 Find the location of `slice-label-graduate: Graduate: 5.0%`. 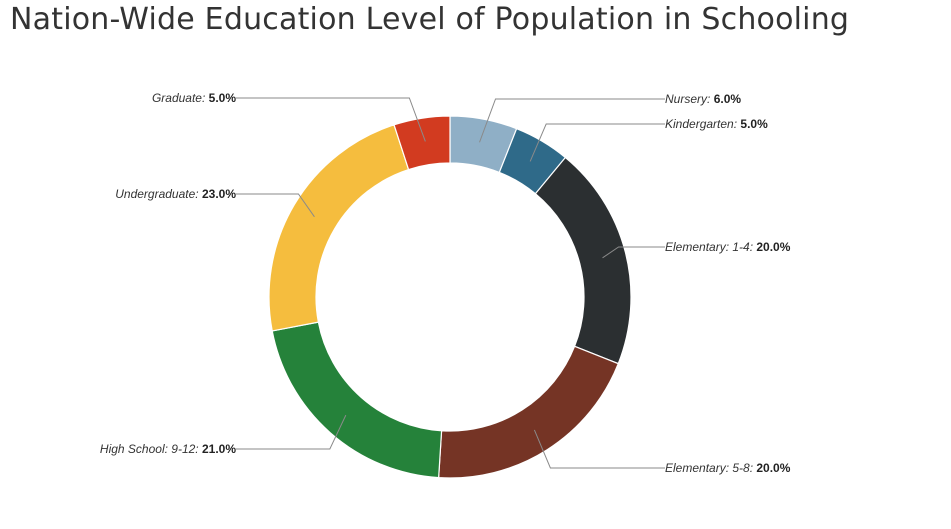

slice-label-graduate: Graduate: 5.0% is located at coordinates (194, 98).